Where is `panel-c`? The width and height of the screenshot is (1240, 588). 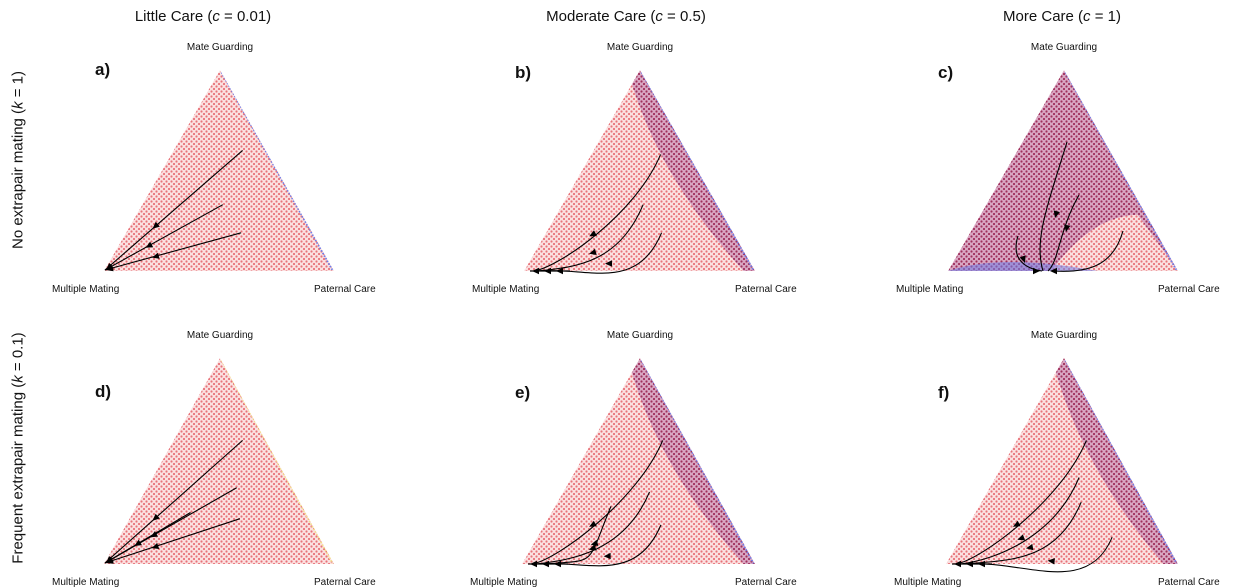
panel-c is located at coordinates (1063, 172).